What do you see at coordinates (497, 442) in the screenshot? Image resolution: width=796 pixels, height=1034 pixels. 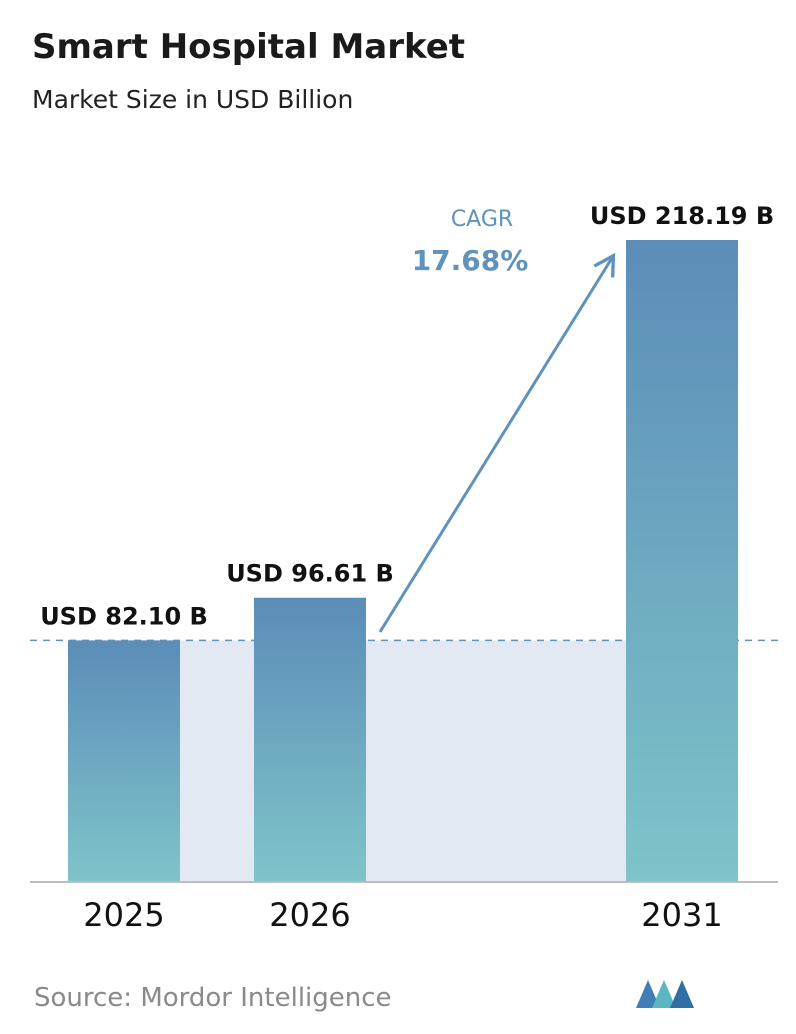 I see `cagr-arrow` at bounding box center [497, 442].